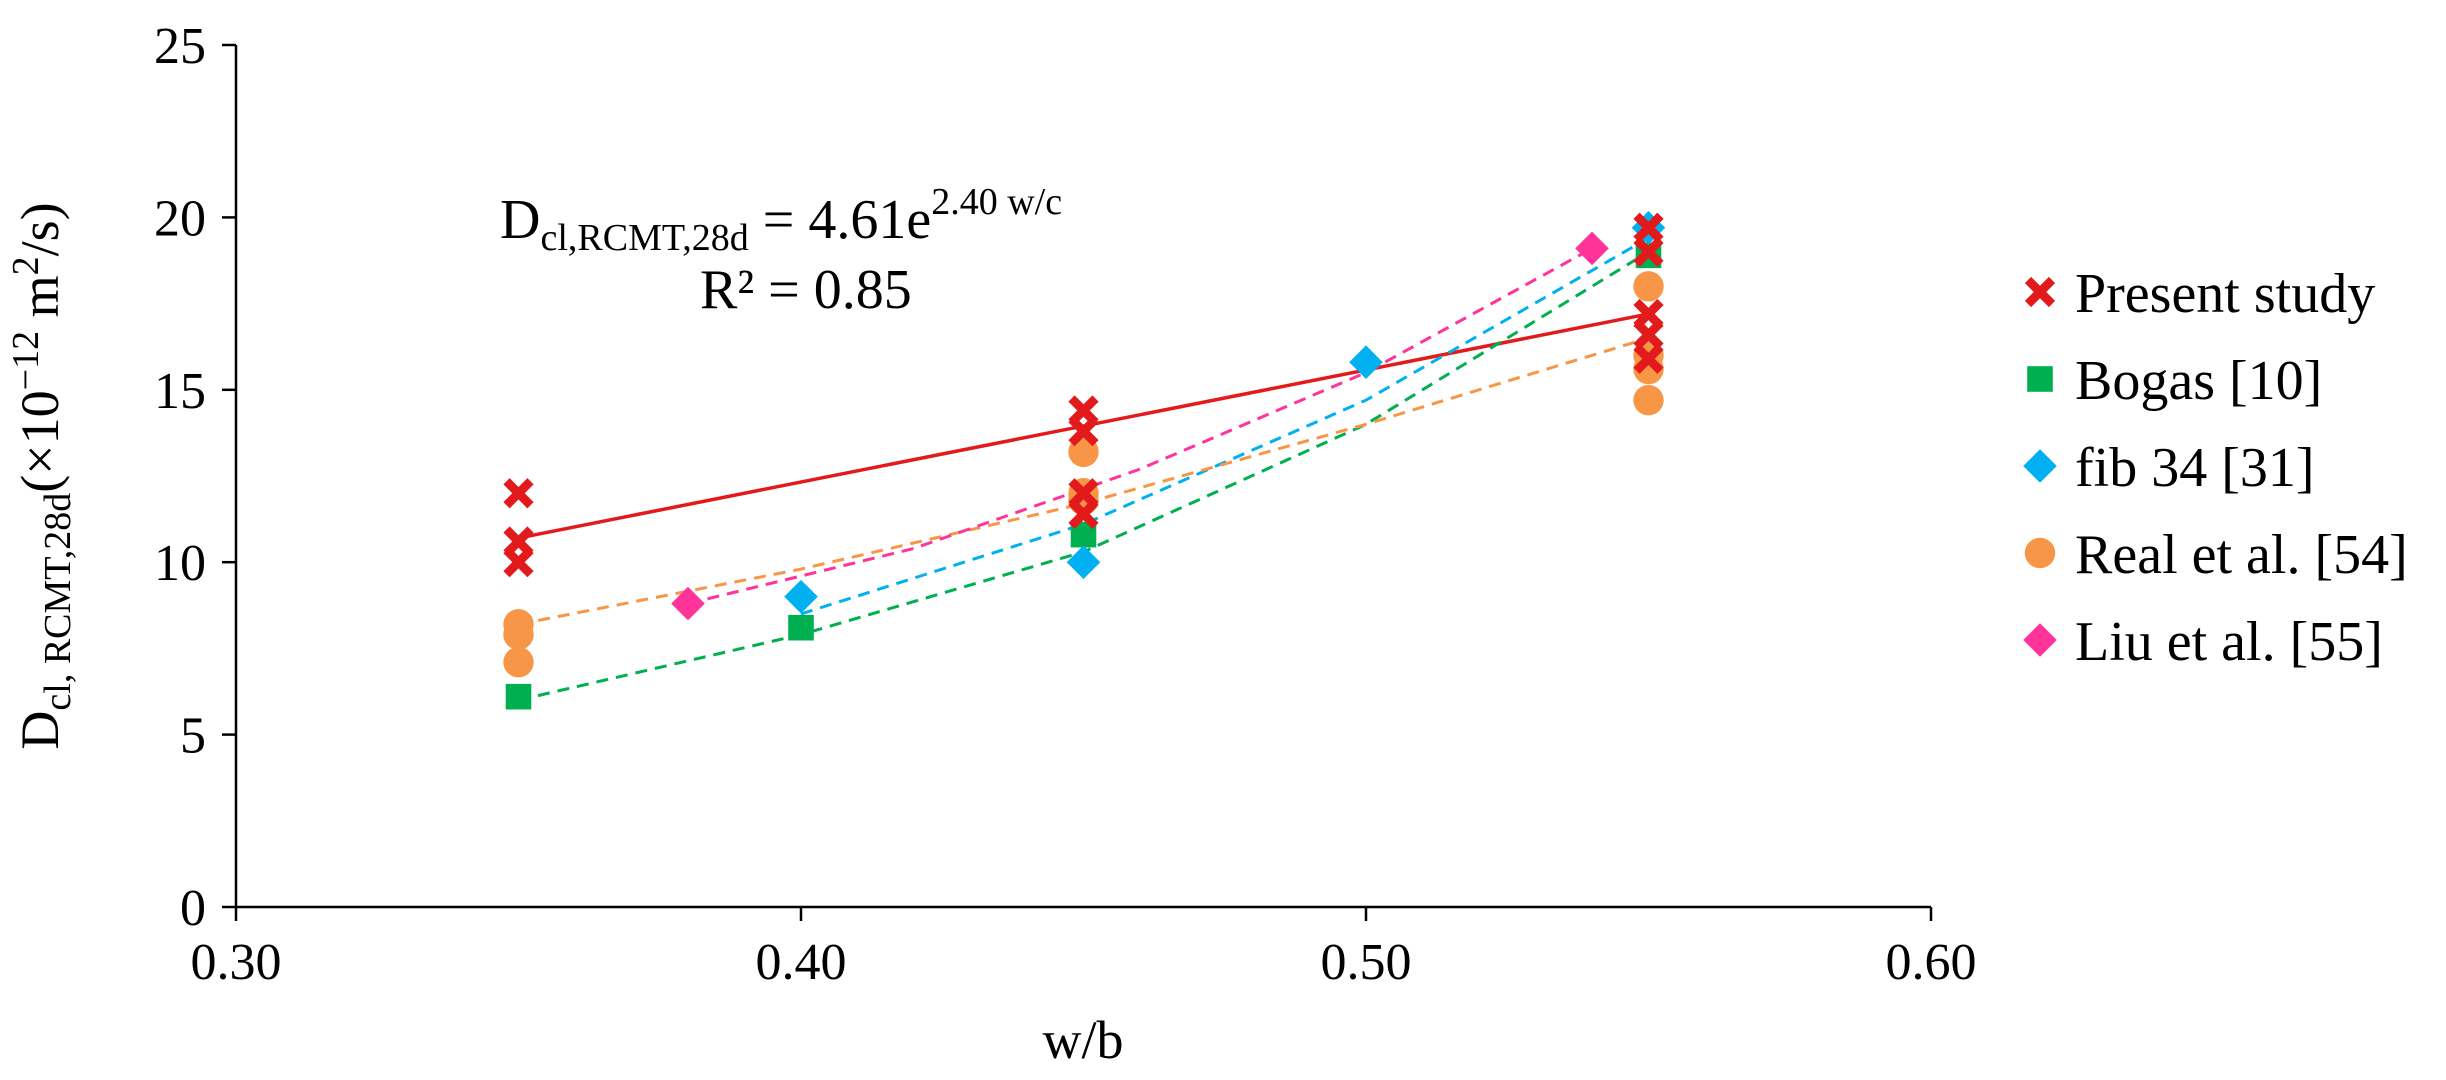  I want to click on legend-label-present-study: Present study, so click(2225, 294).